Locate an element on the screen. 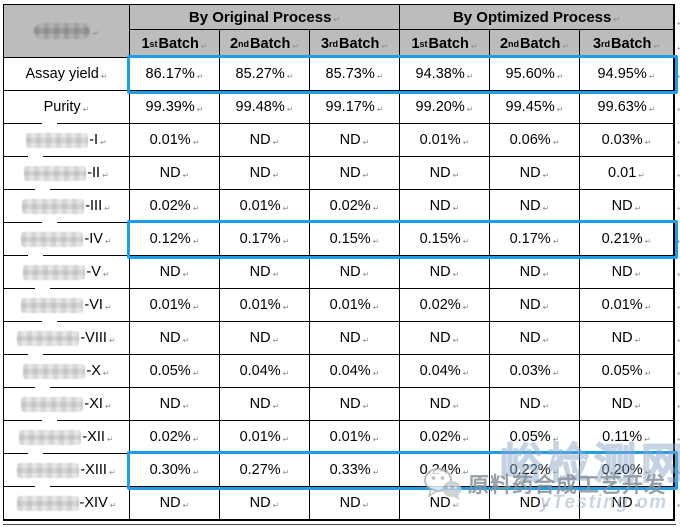  cell-value: 0.06% is located at coordinates (530, 140).